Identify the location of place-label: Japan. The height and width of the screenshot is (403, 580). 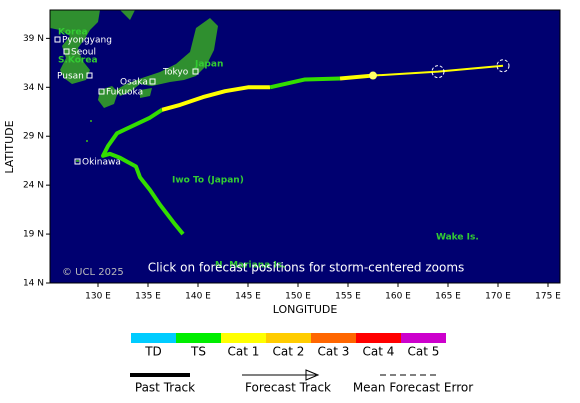
(208, 65).